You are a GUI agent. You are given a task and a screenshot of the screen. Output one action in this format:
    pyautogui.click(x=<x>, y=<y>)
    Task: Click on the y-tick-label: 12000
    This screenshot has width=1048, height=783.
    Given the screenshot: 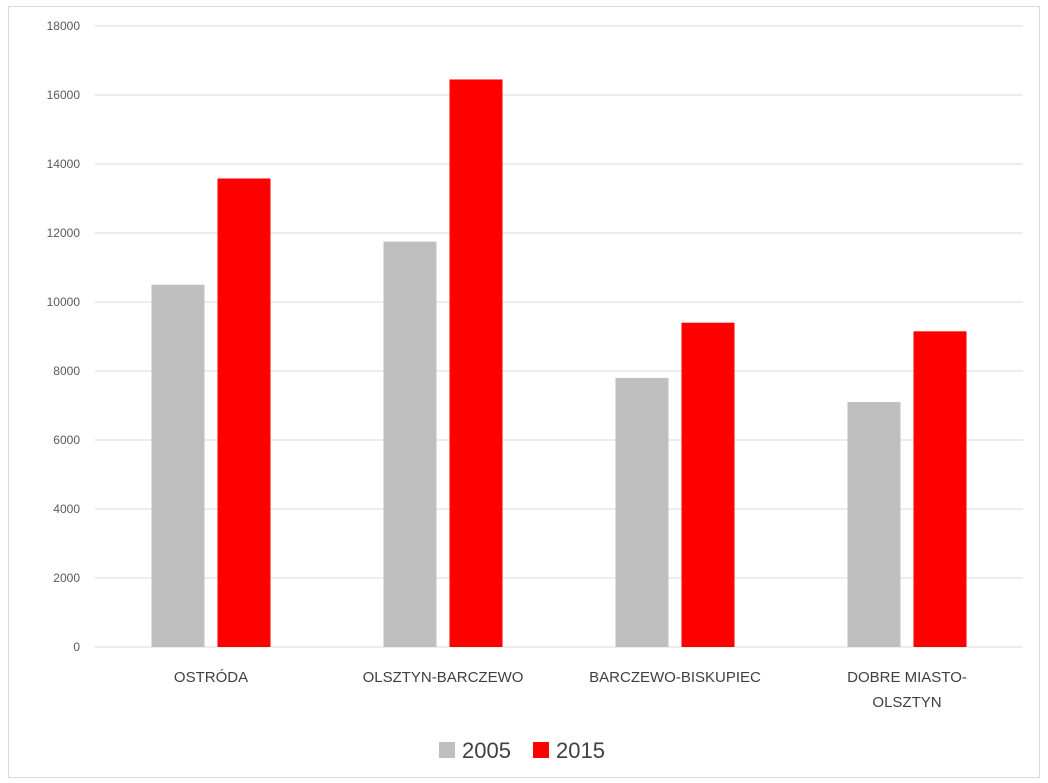 What is the action you would take?
    pyautogui.click(x=64, y=233)
    